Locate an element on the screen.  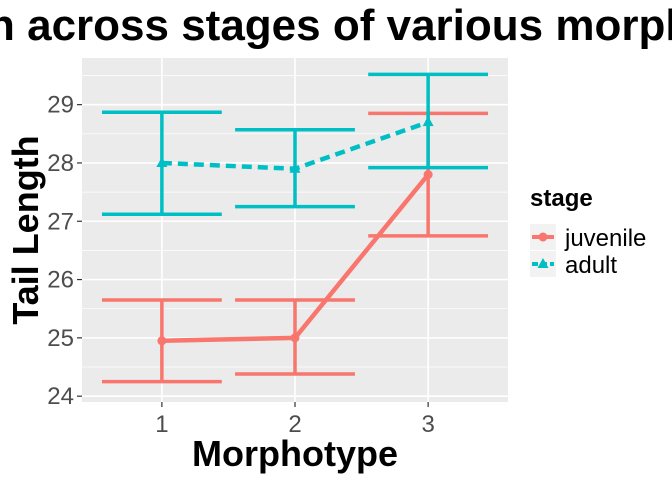
y-tick-label: 29 is located at coordinates (60, 105).